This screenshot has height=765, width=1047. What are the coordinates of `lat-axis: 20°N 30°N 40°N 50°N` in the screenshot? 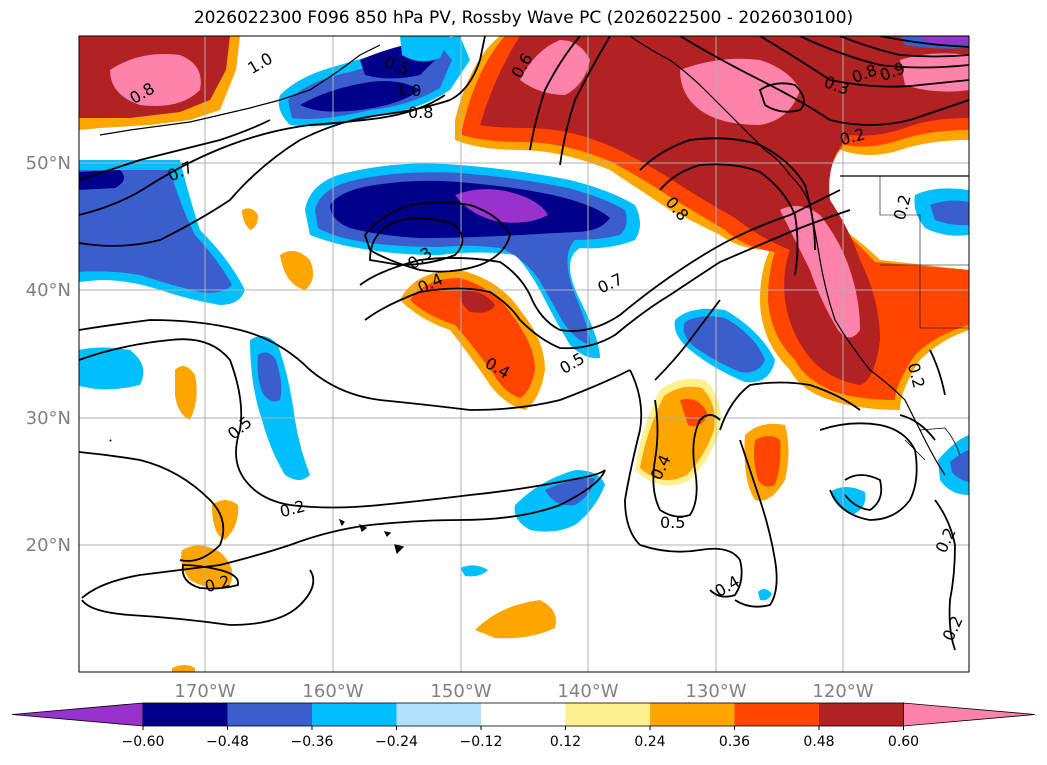 It's located at (48, 354).